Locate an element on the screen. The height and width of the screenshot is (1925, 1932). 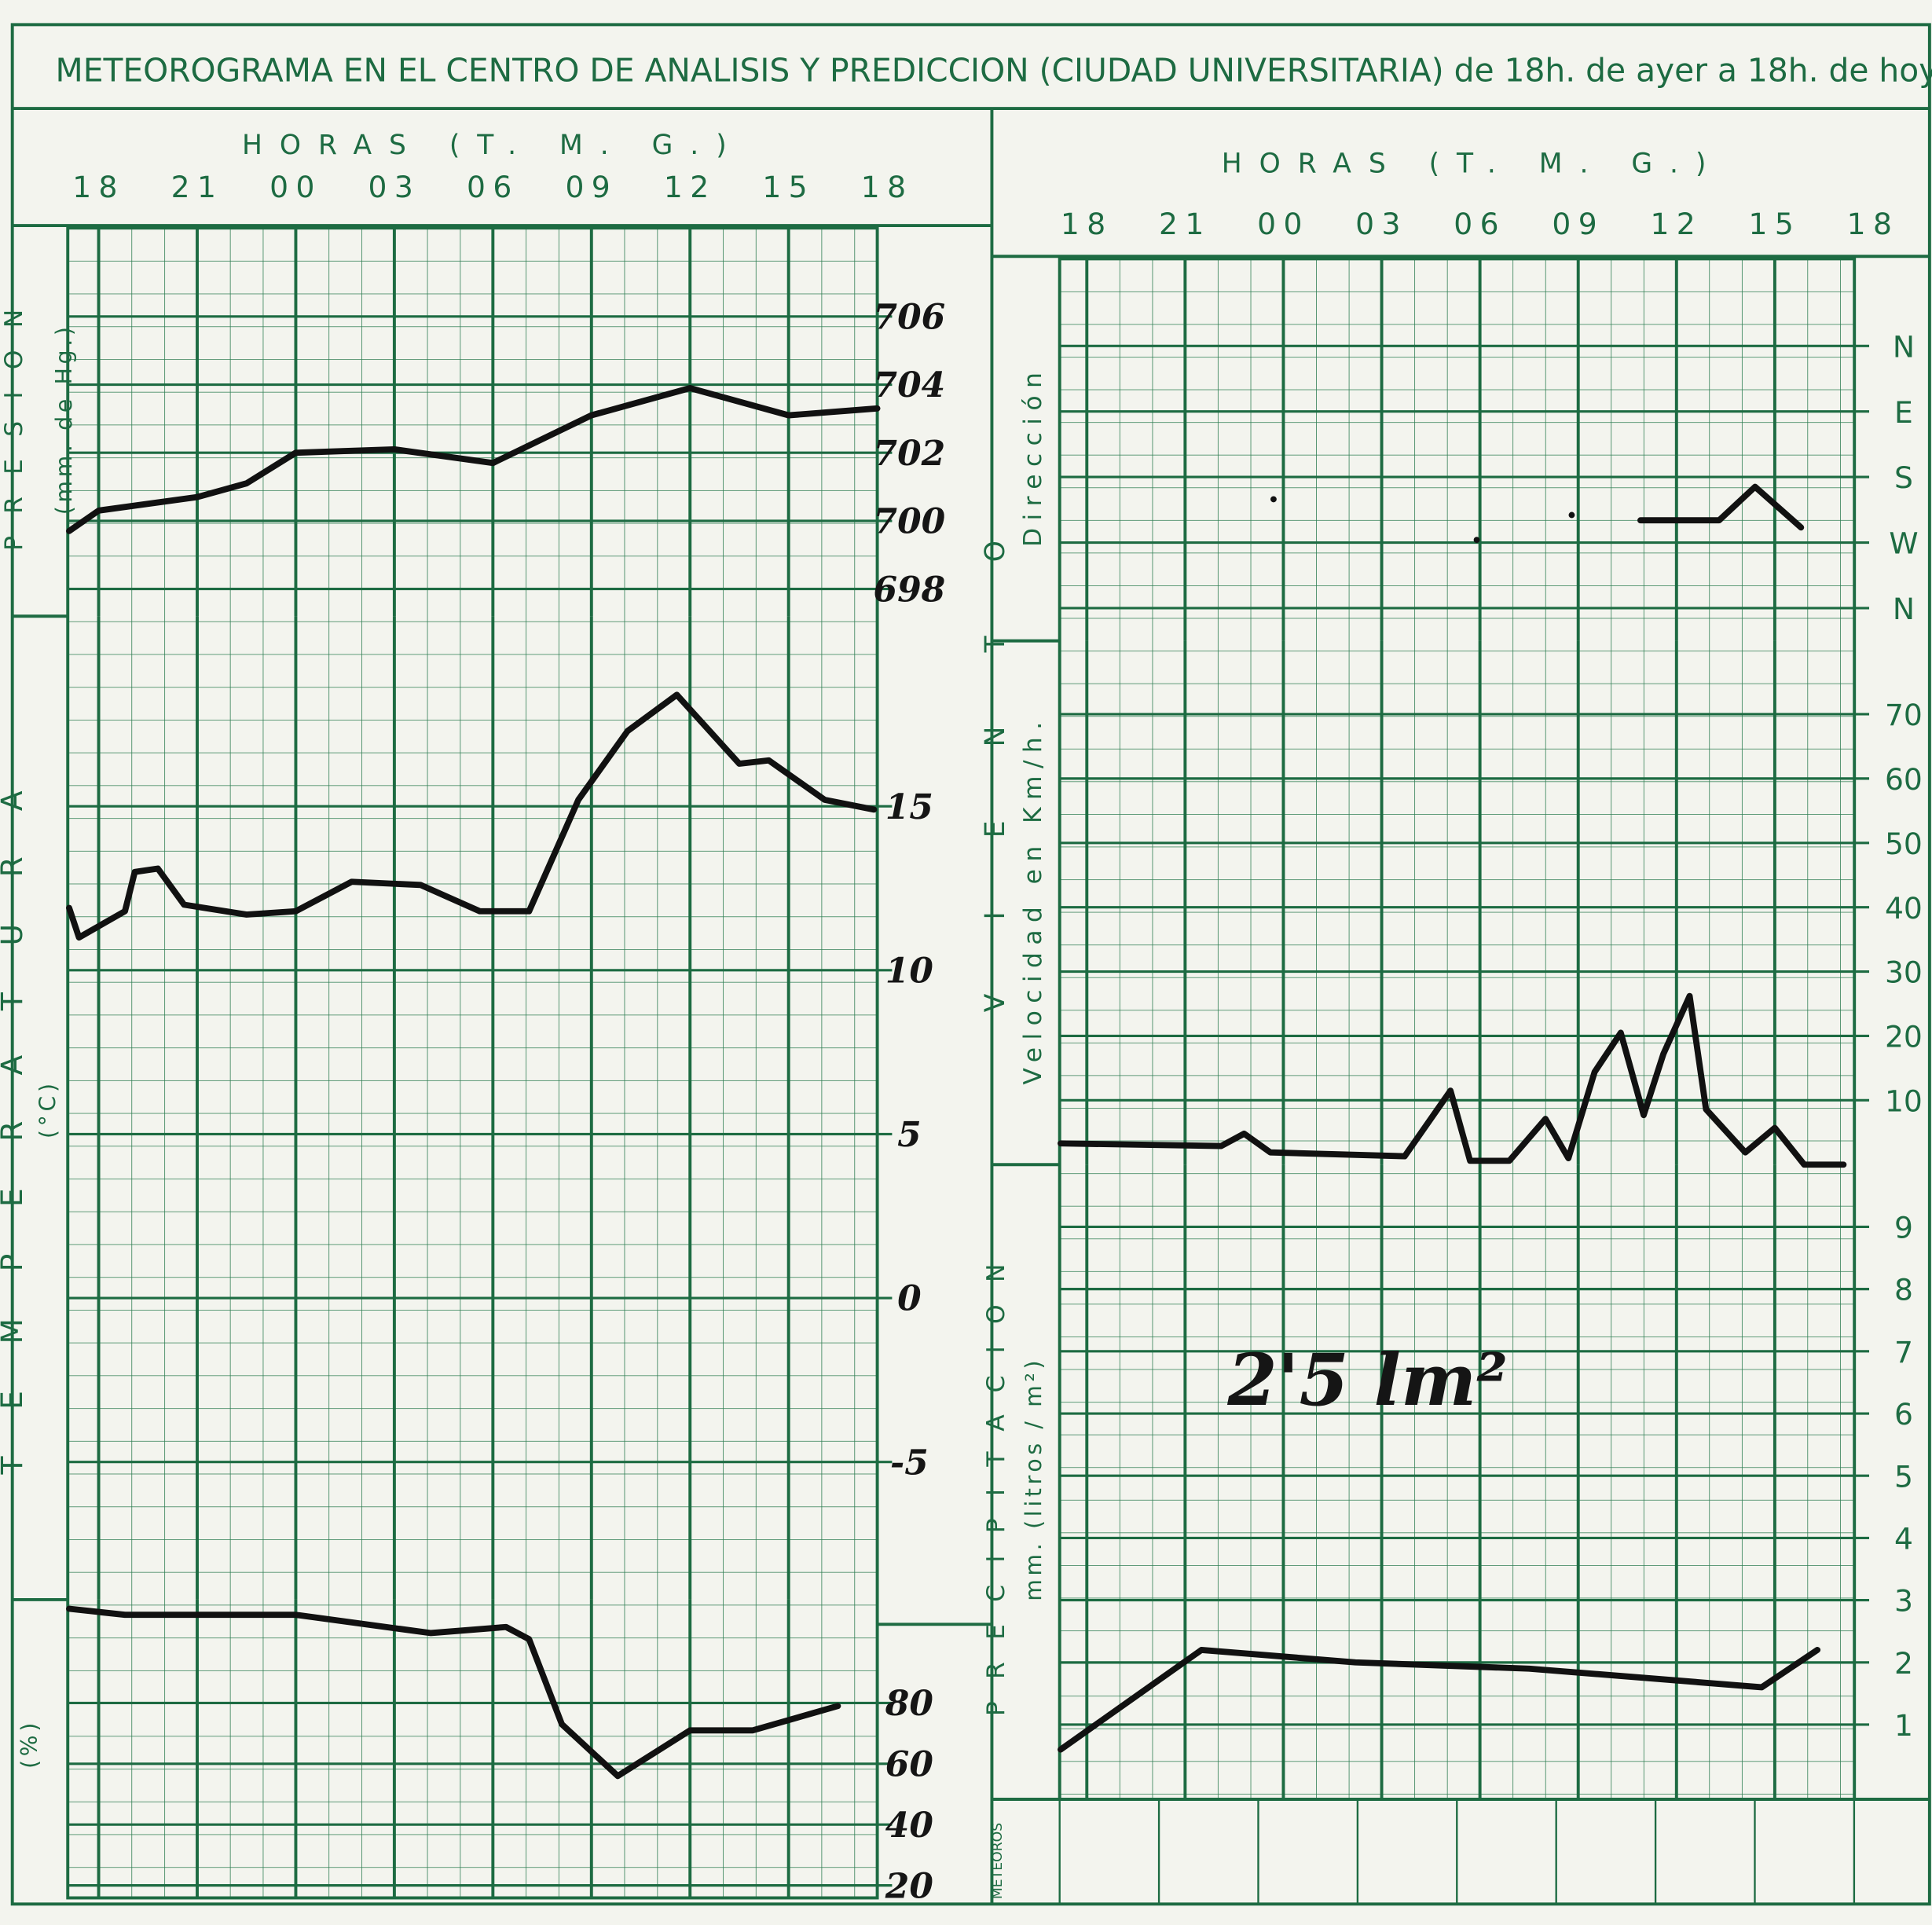
y-axis-label: Velocidad en Km/h. is located at coordinates (1033, 899).